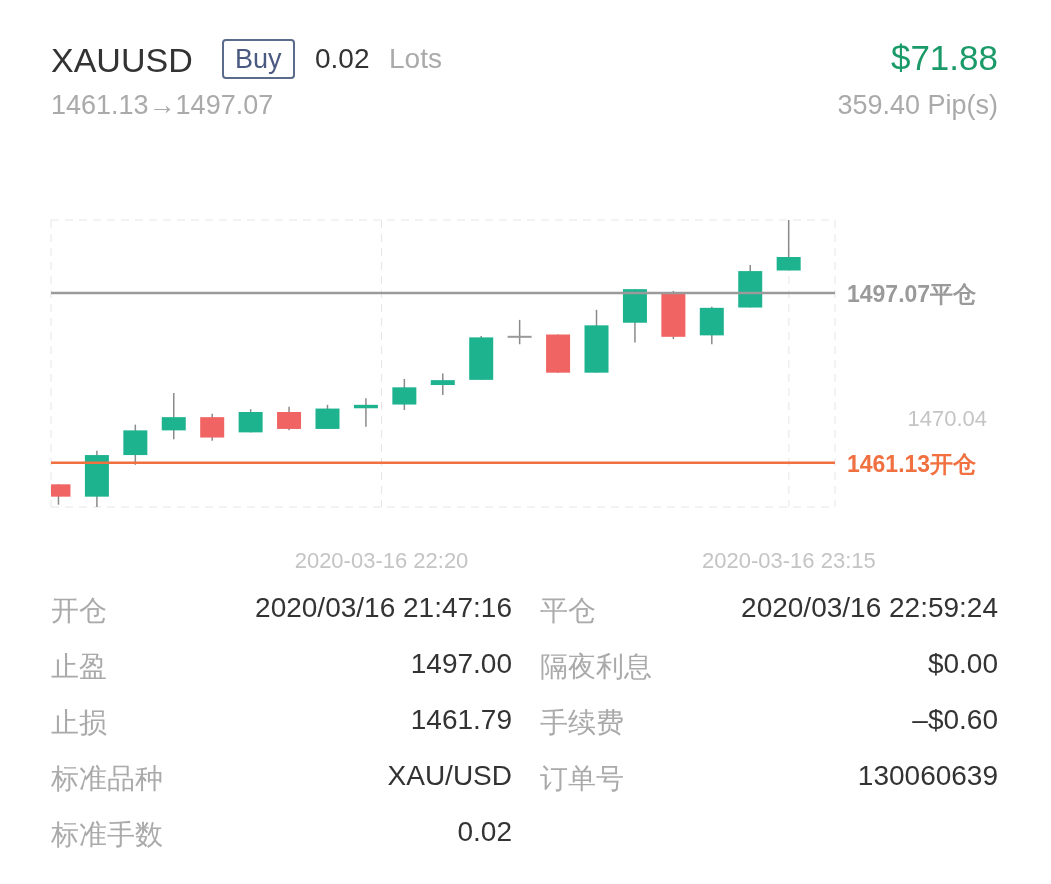 Image resolution: width=1051 pixels, height=884 pixels. What do you see at coordinates (568, 611) in the screenshot?
I see `text: 平仓` at bounding box center [568, 611].